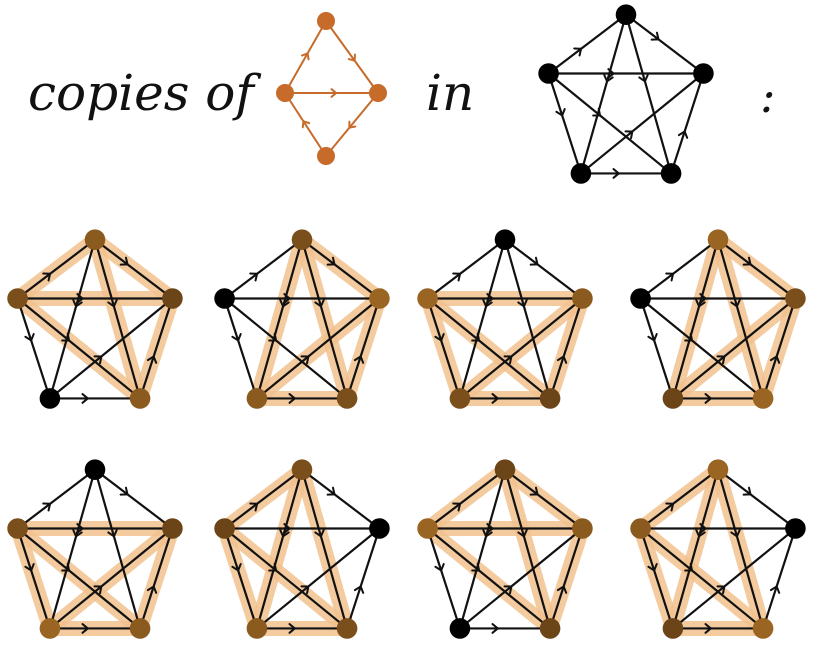  I want to click on in-label: in, so click(450, 93).